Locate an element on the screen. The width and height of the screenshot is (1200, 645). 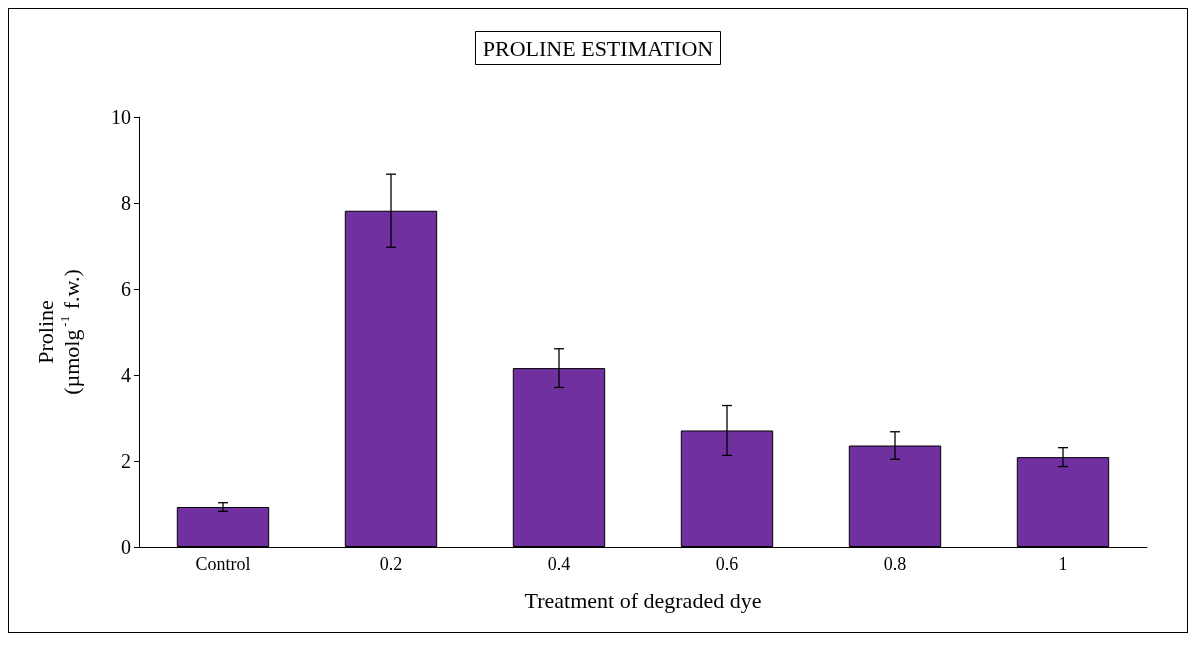
y-tick-label: 0 is located at coordinates (126, 547).